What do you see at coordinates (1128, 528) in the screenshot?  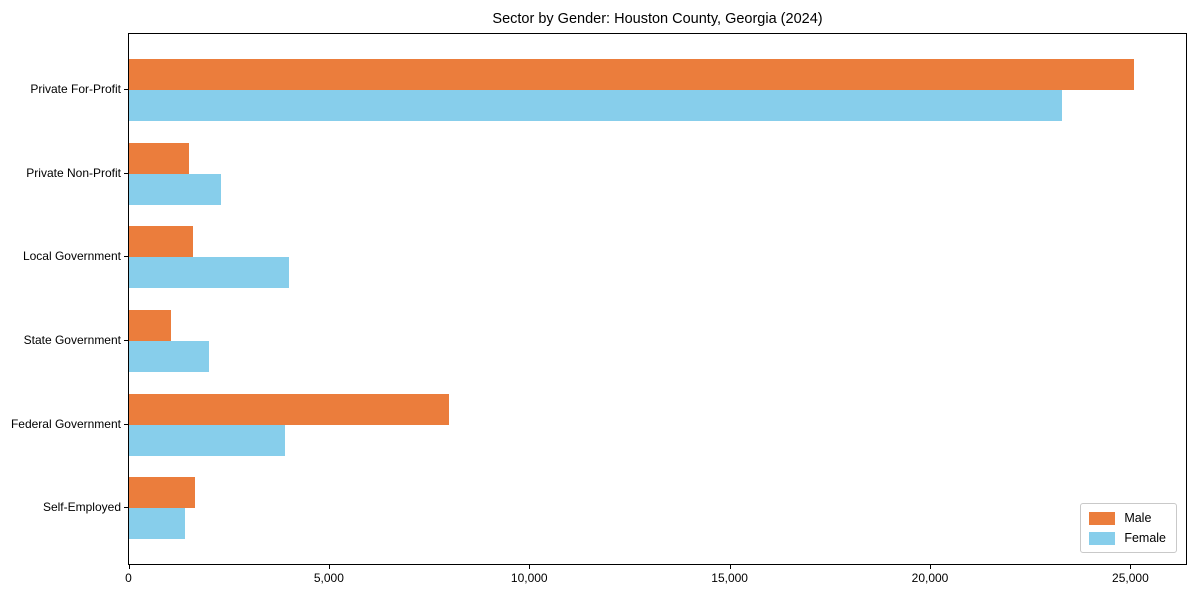 I see `legend: Male Female` at bounding box center [1128, 528].